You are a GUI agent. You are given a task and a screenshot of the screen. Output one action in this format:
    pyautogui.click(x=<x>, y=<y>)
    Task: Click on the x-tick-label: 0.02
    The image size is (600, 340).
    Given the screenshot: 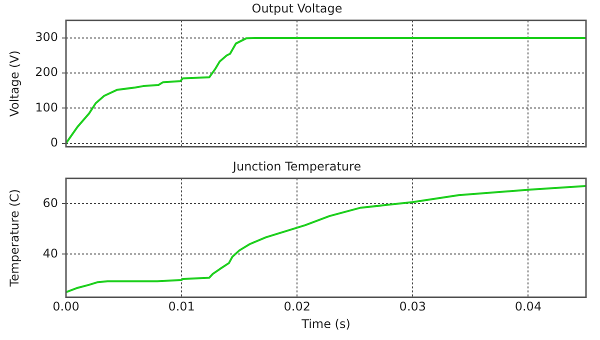 What is the action you would take?
    pyautogui.click(x=297, y=307)
    